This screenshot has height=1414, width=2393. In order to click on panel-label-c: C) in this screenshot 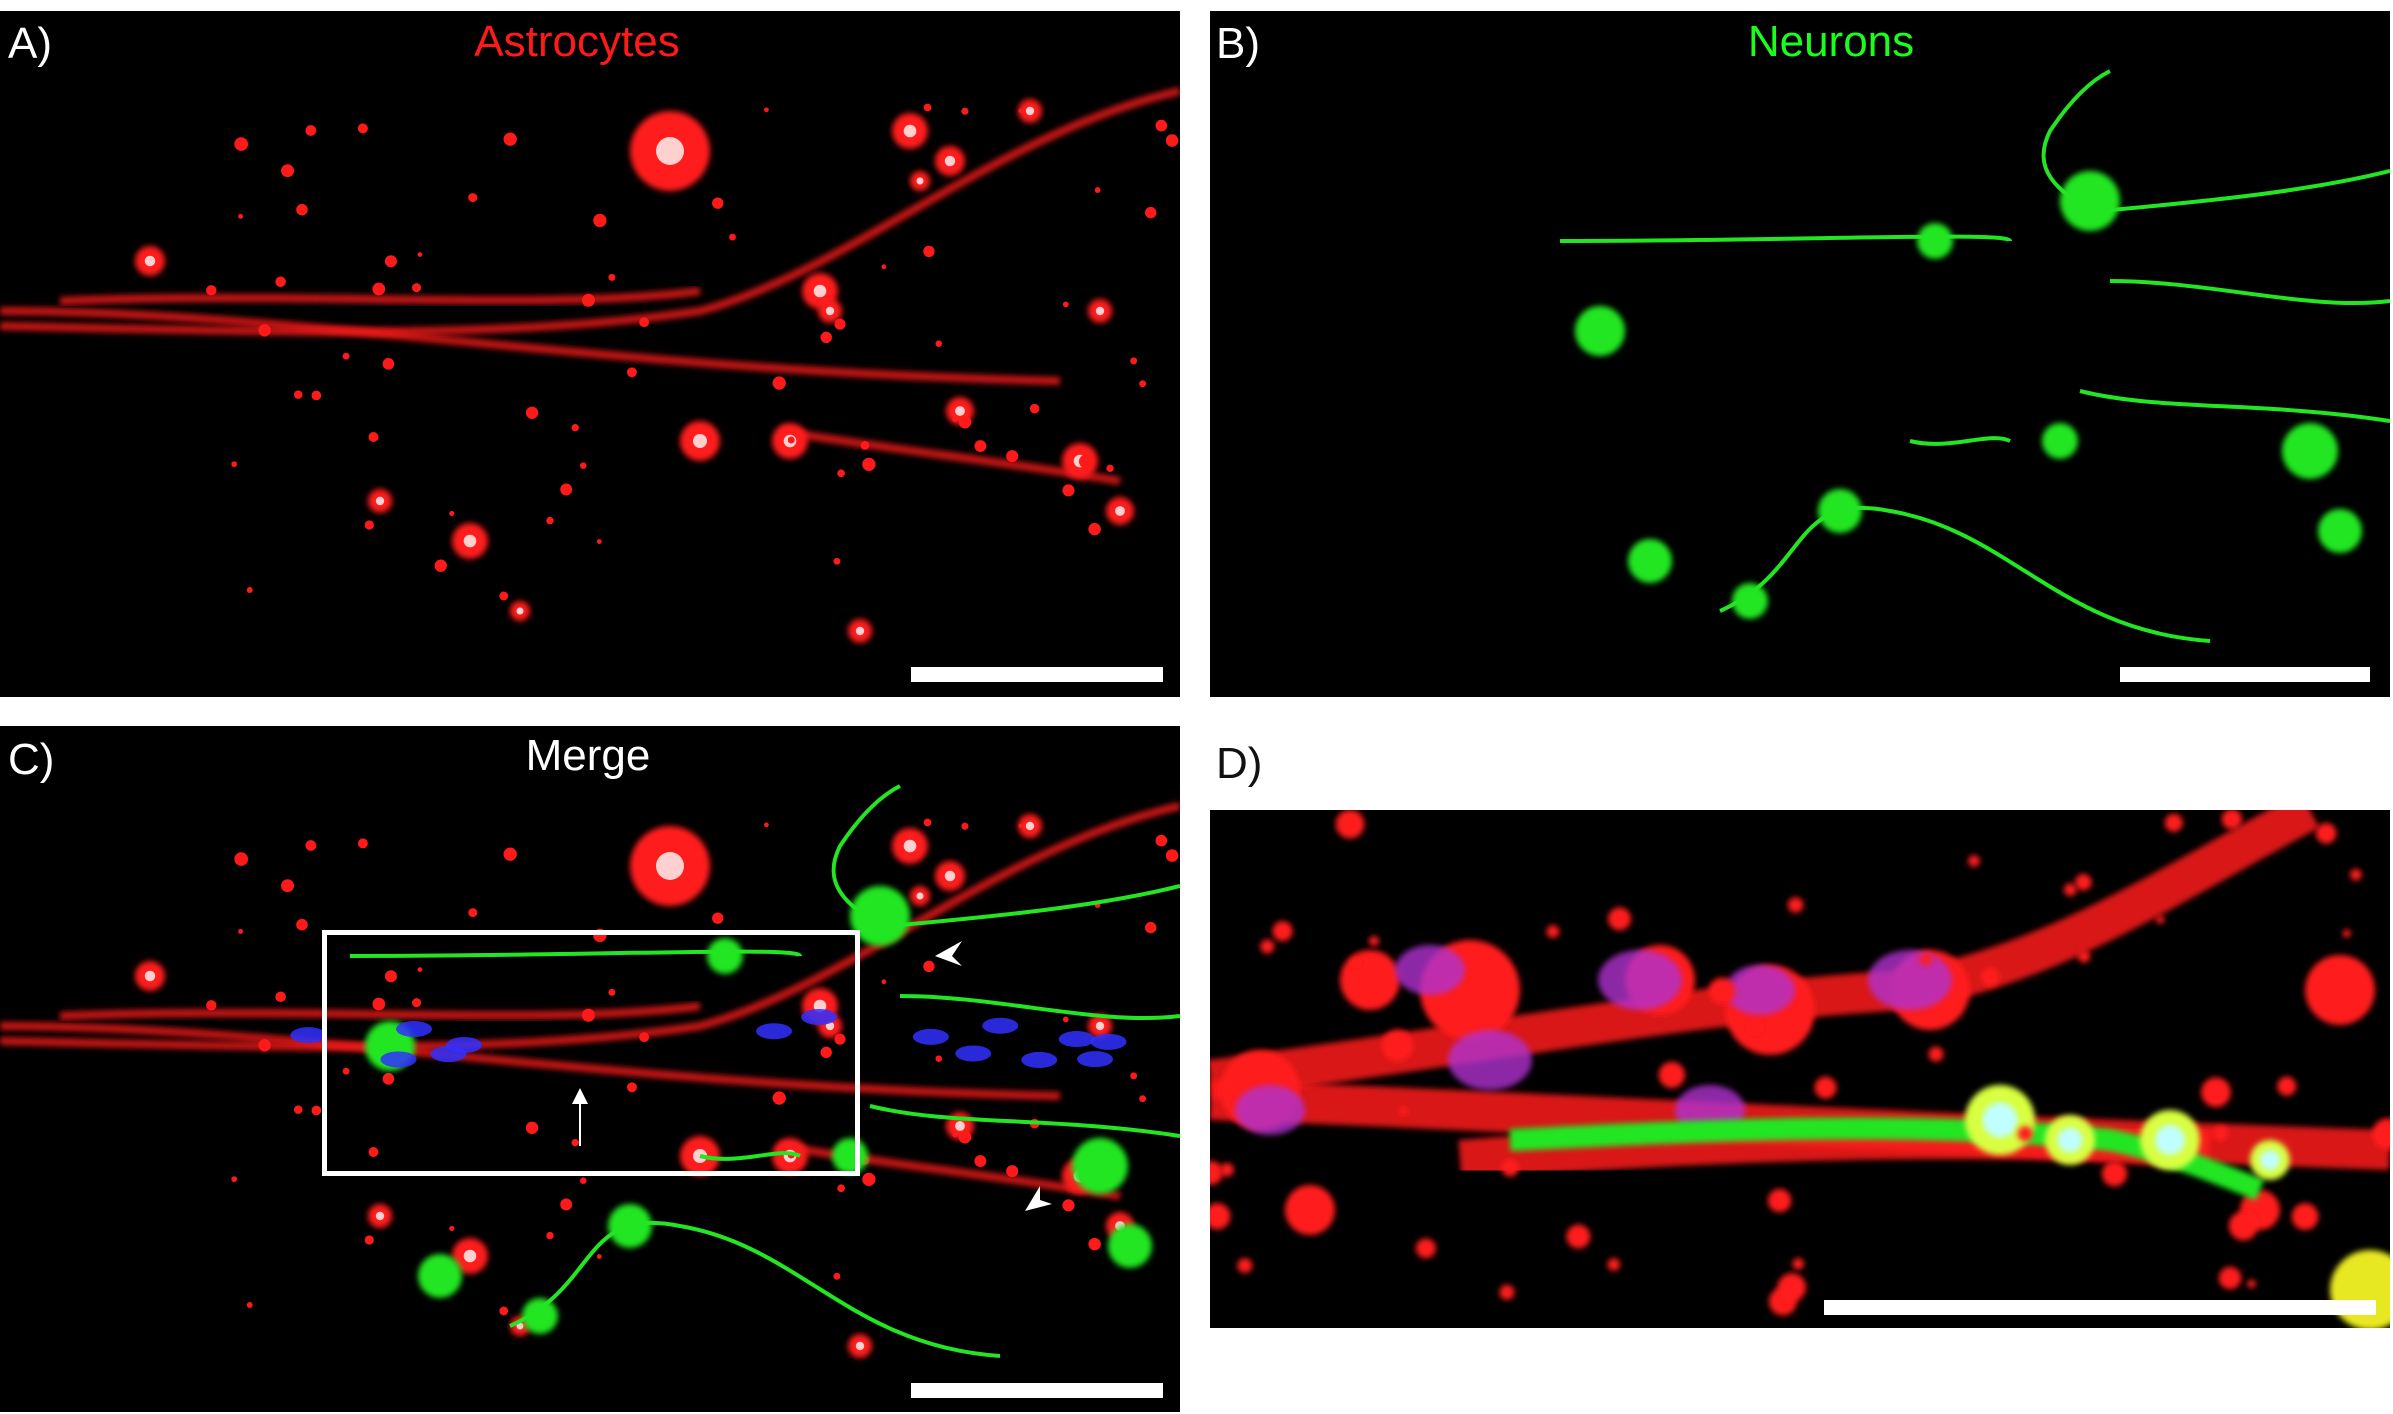, I will do `click(31, 759)`.